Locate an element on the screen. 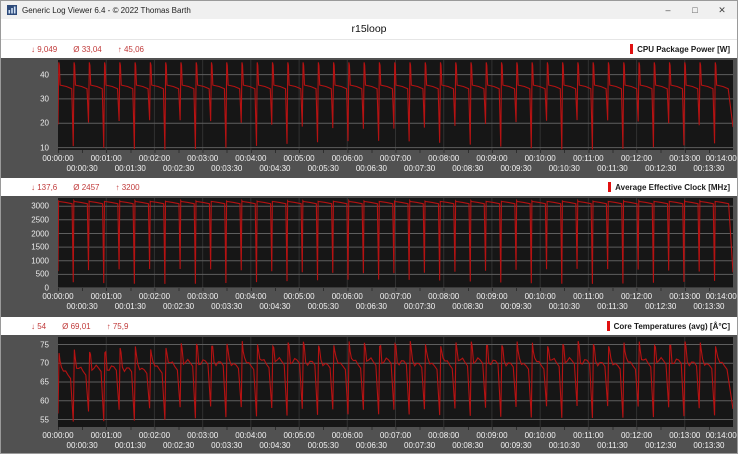 This screenshot has width=738, height=454. y-axis-labels: 10 20 30 40 is located at coordinates (27, 106).